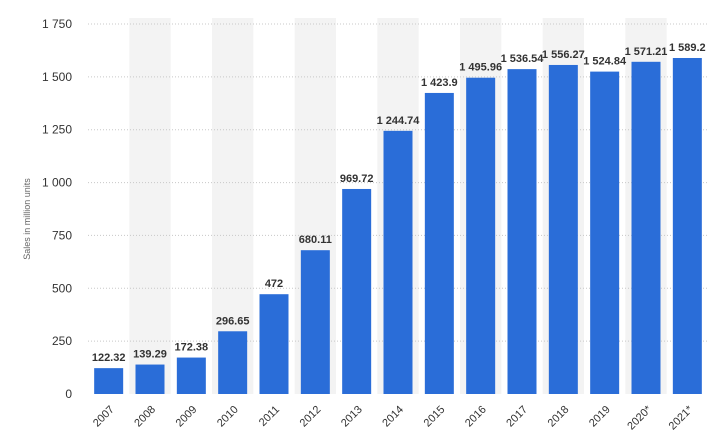  What do you see at coordinates (311, 417) in the screenshot?
I see `x-tick-label: 2012` at bounding box center [311, 417].